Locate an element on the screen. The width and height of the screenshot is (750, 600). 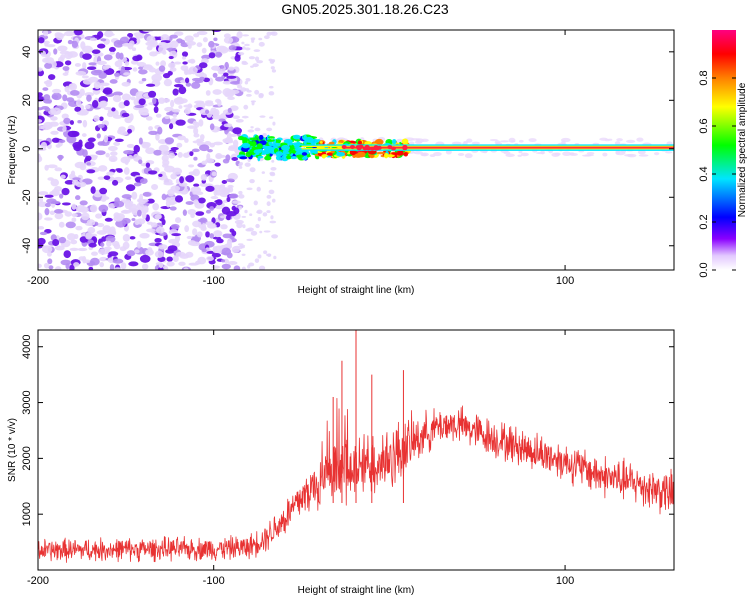
spectrogram-ylabel: Frequency (Hz) is located at coordinates (12, 150).